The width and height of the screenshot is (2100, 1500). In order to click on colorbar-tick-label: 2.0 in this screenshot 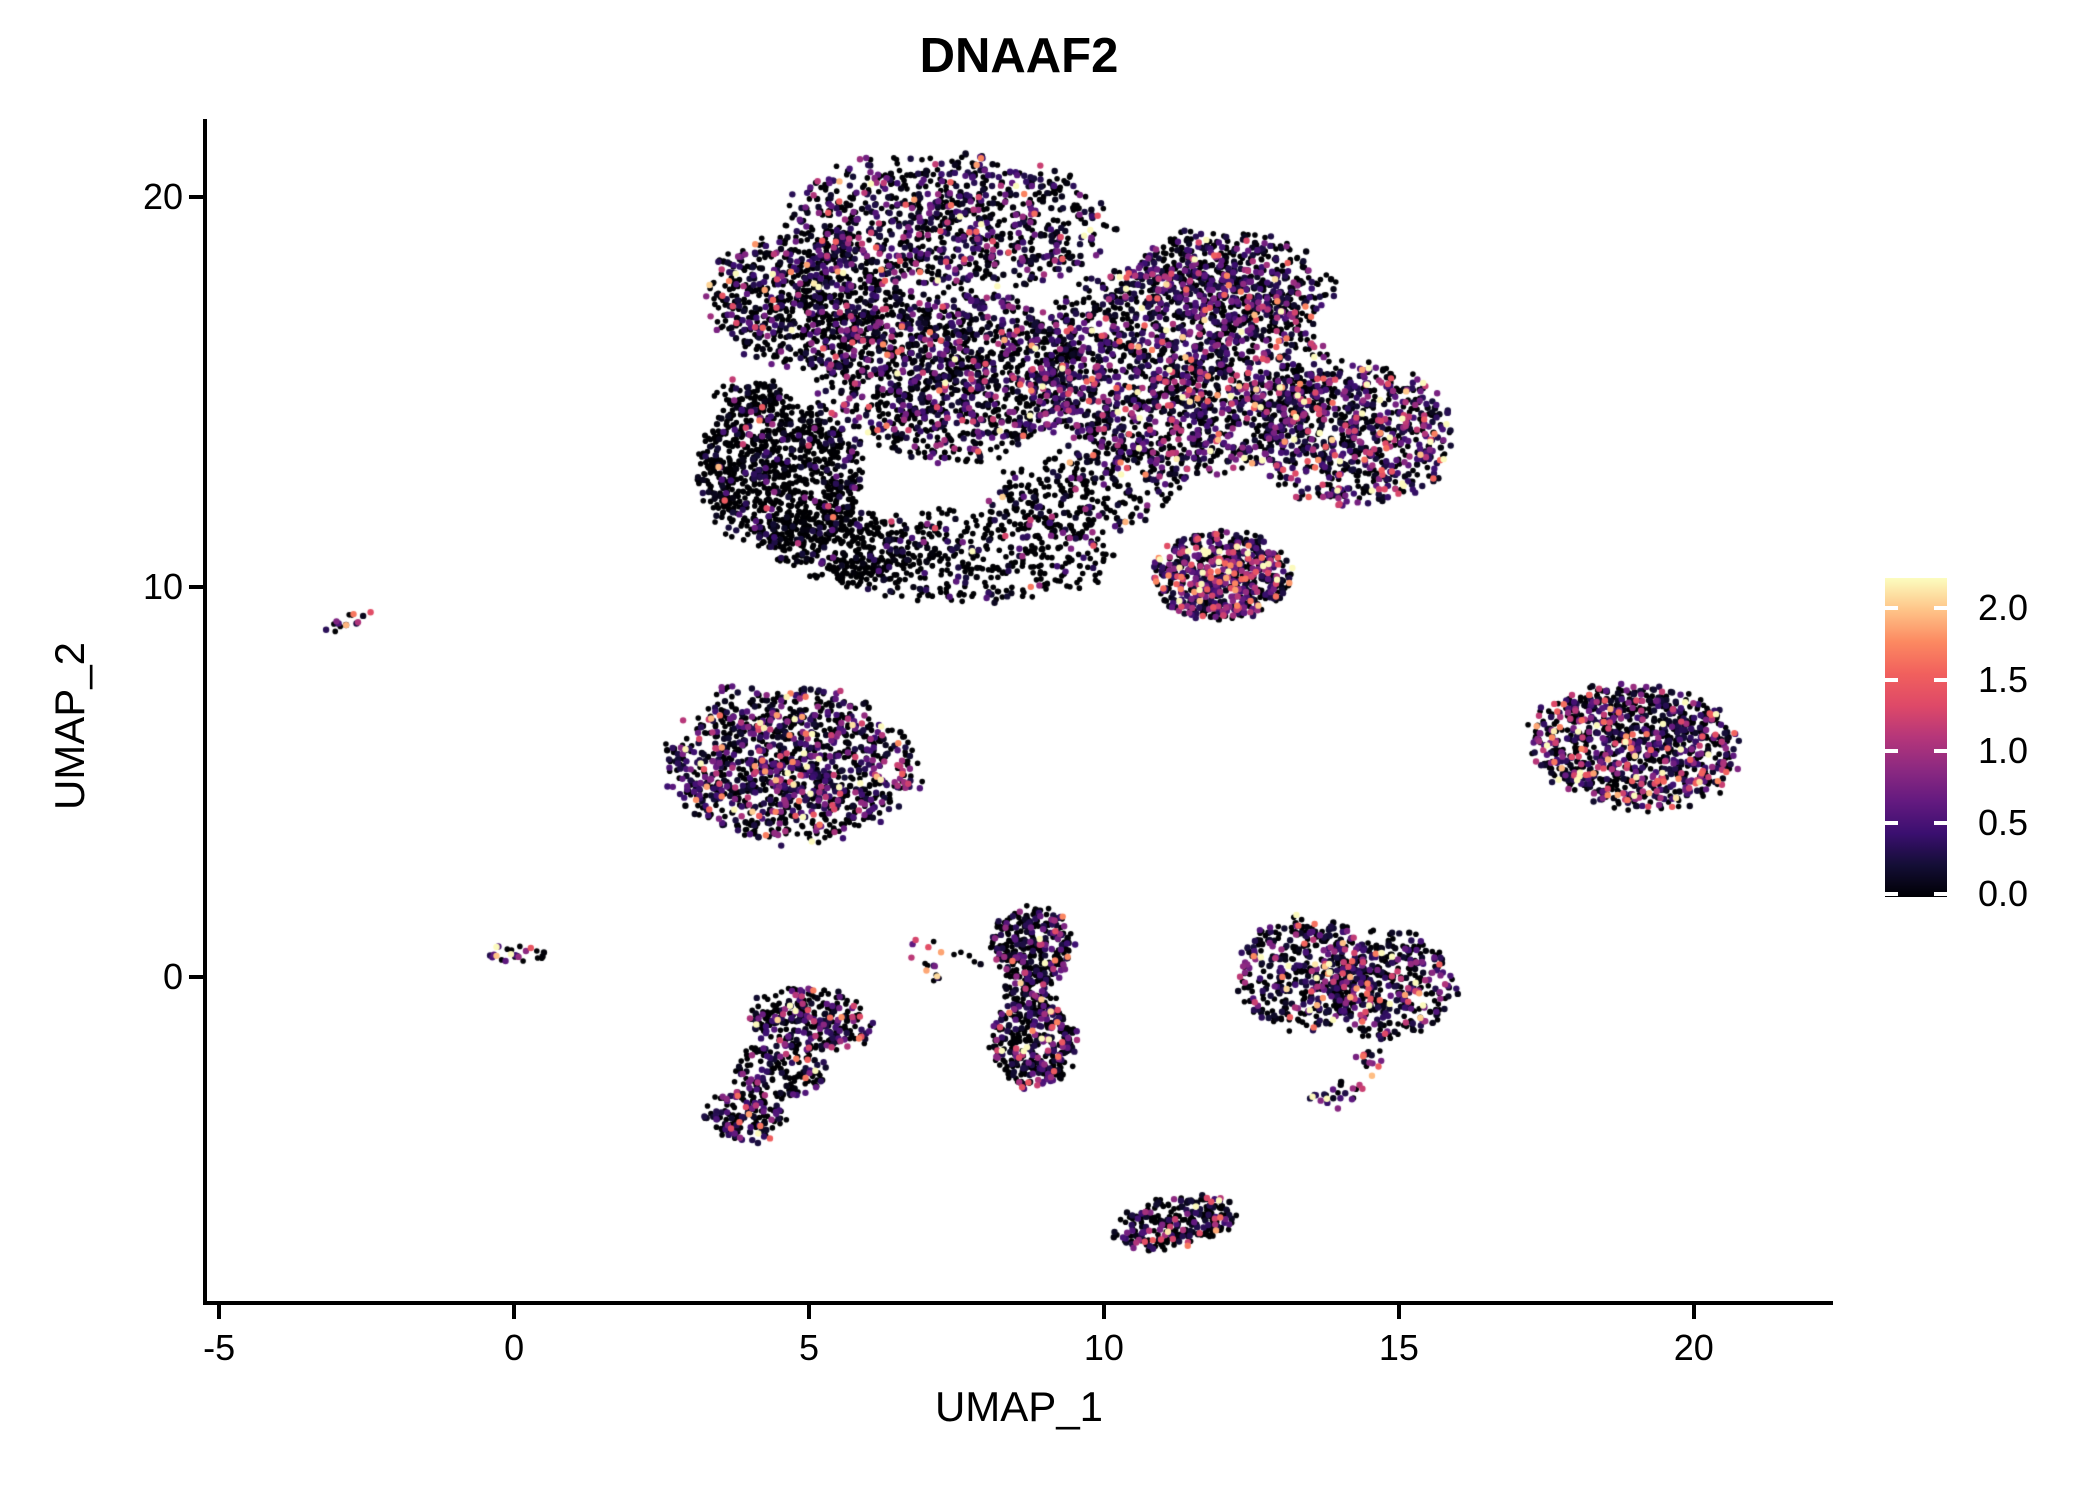, I will do `click(2003, 608)`.